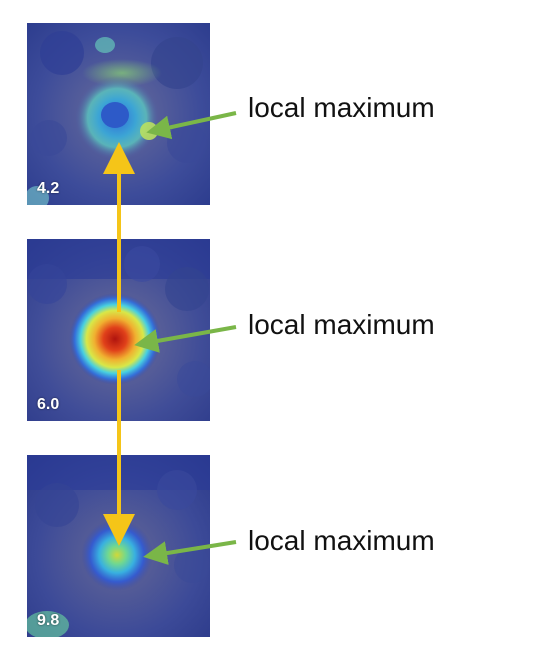  What do you see at coordinates (341, 107) in the screenshot?
I see `annotation-local-maximum-1: local maximum` at bounding box center [341, 107].